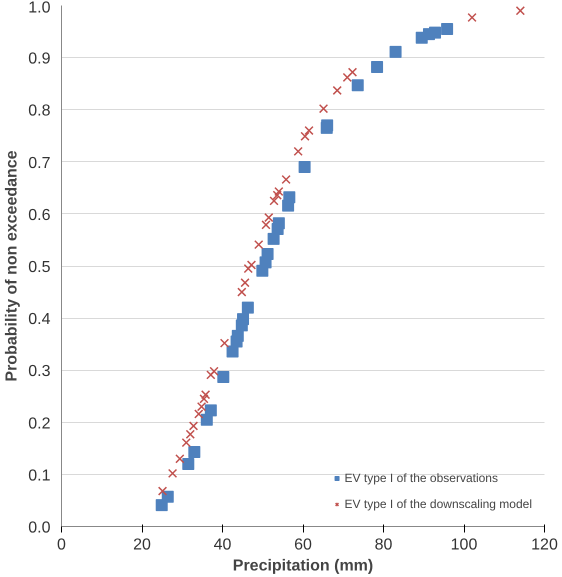  I want to click on y-tick-label: 0.0, so click(39, 528).